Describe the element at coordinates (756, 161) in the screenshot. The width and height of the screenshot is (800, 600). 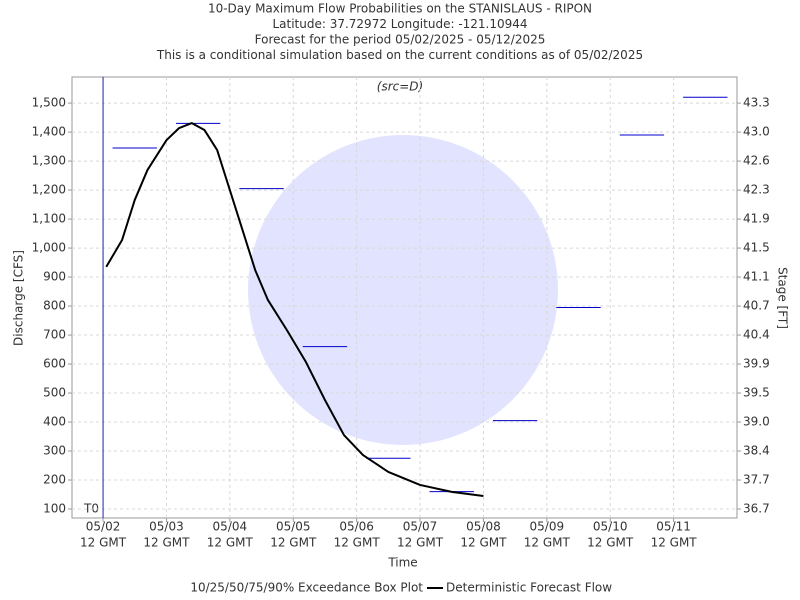
I see `y2-tick-label: 42.6` at that location.